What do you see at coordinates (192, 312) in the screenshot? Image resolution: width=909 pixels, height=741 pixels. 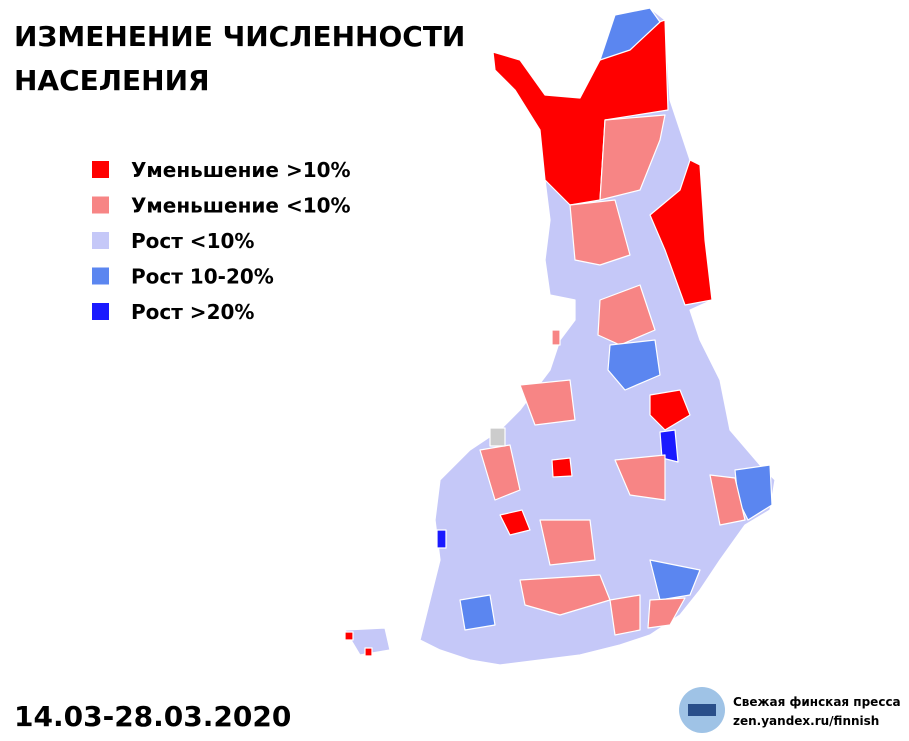 I see `legend-label: Рост >20%` at bounding box center [192, 312].